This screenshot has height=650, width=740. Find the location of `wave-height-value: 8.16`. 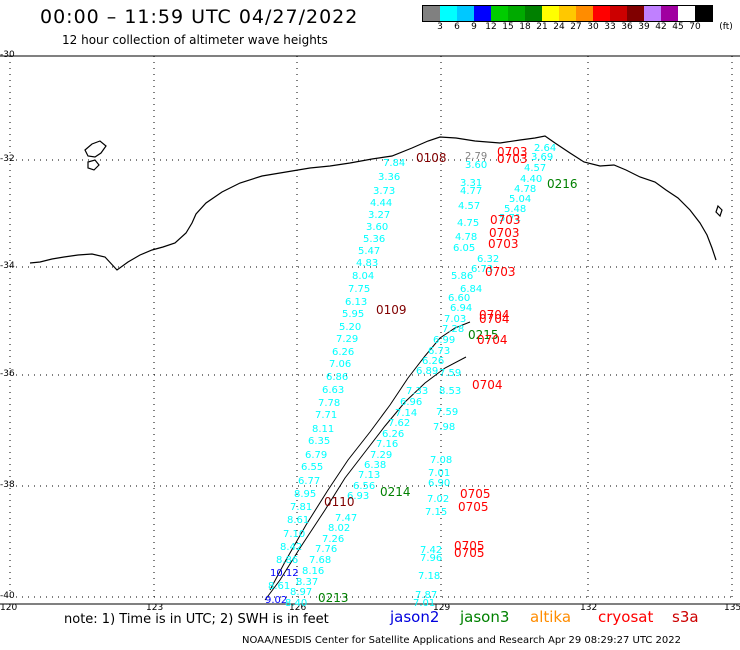

wave-height-value: 8.16 is located at coordinates (313, 571).